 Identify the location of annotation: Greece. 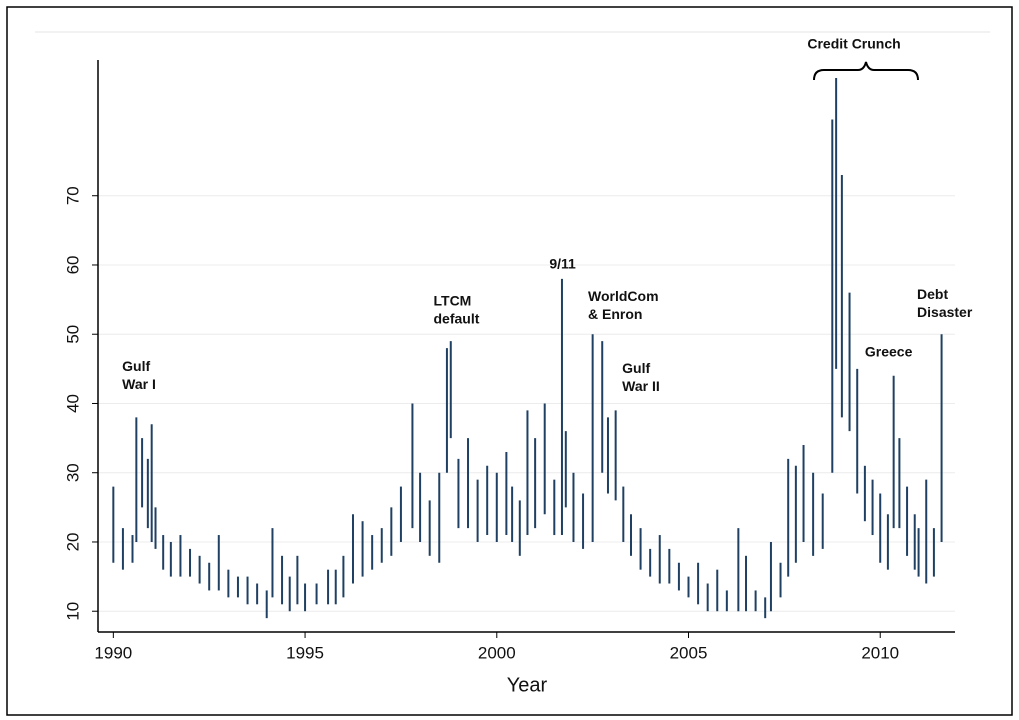
(889, 352).